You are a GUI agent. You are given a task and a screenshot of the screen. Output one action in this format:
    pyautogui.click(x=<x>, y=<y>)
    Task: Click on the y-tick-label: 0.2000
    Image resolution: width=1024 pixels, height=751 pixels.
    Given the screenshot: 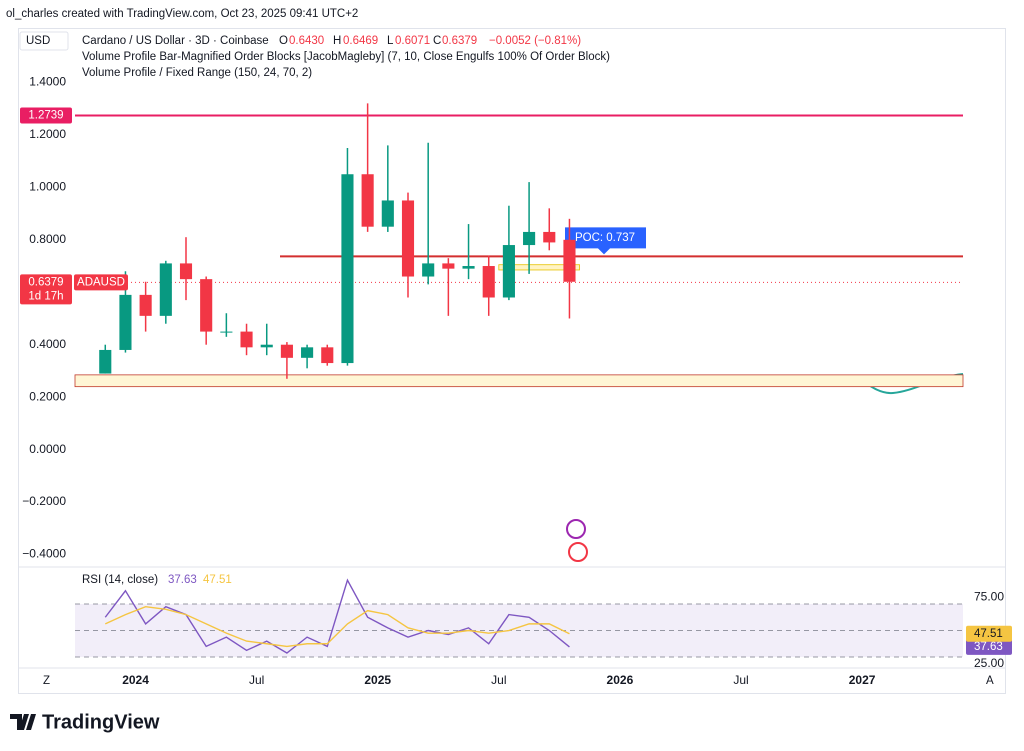 What is the action you would take?
    pyautogui.click(x=47, y=396)
    